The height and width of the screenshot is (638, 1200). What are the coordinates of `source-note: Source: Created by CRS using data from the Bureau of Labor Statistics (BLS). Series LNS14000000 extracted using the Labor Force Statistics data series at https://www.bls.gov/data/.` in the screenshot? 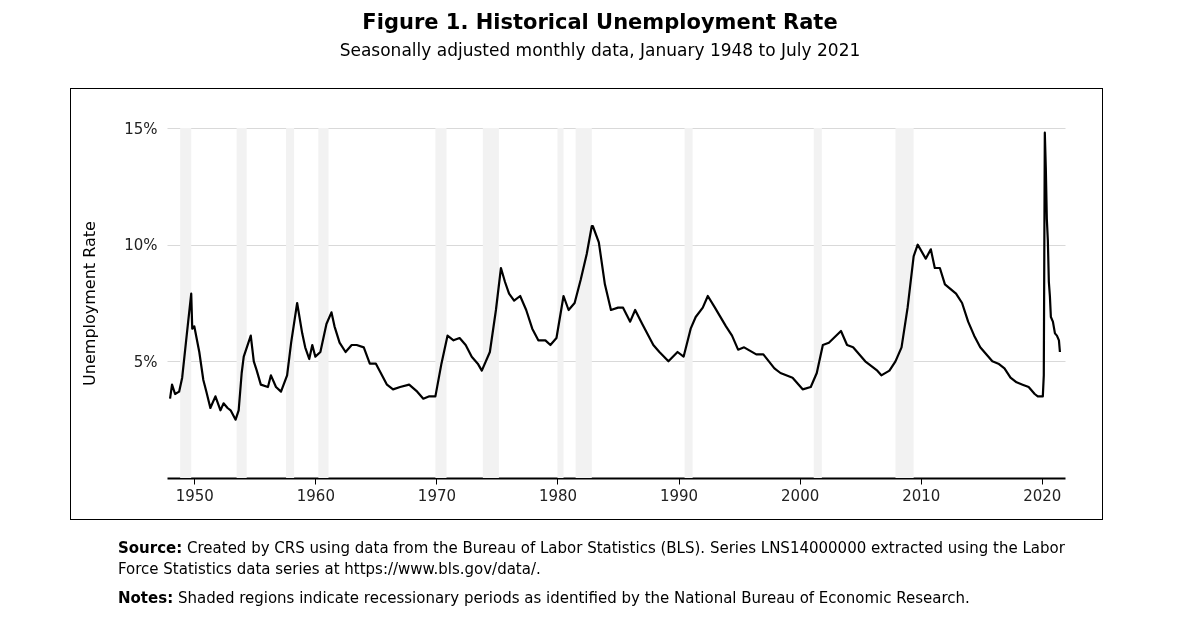 It's located at (592, 559).